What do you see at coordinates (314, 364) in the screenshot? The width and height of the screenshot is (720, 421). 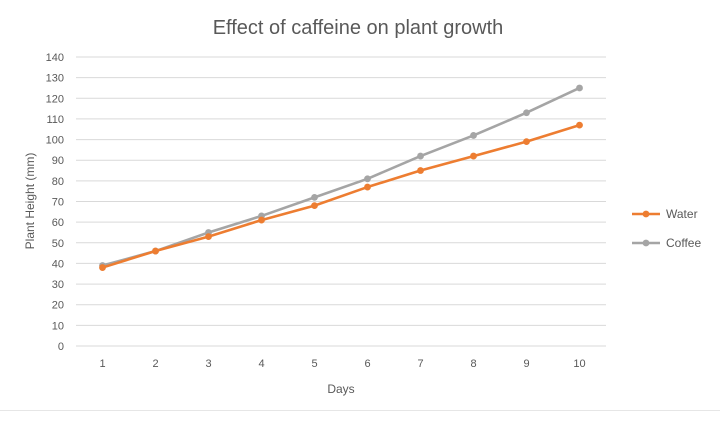 I see `x-tick-label: 5` at bounding box center [314, 364].